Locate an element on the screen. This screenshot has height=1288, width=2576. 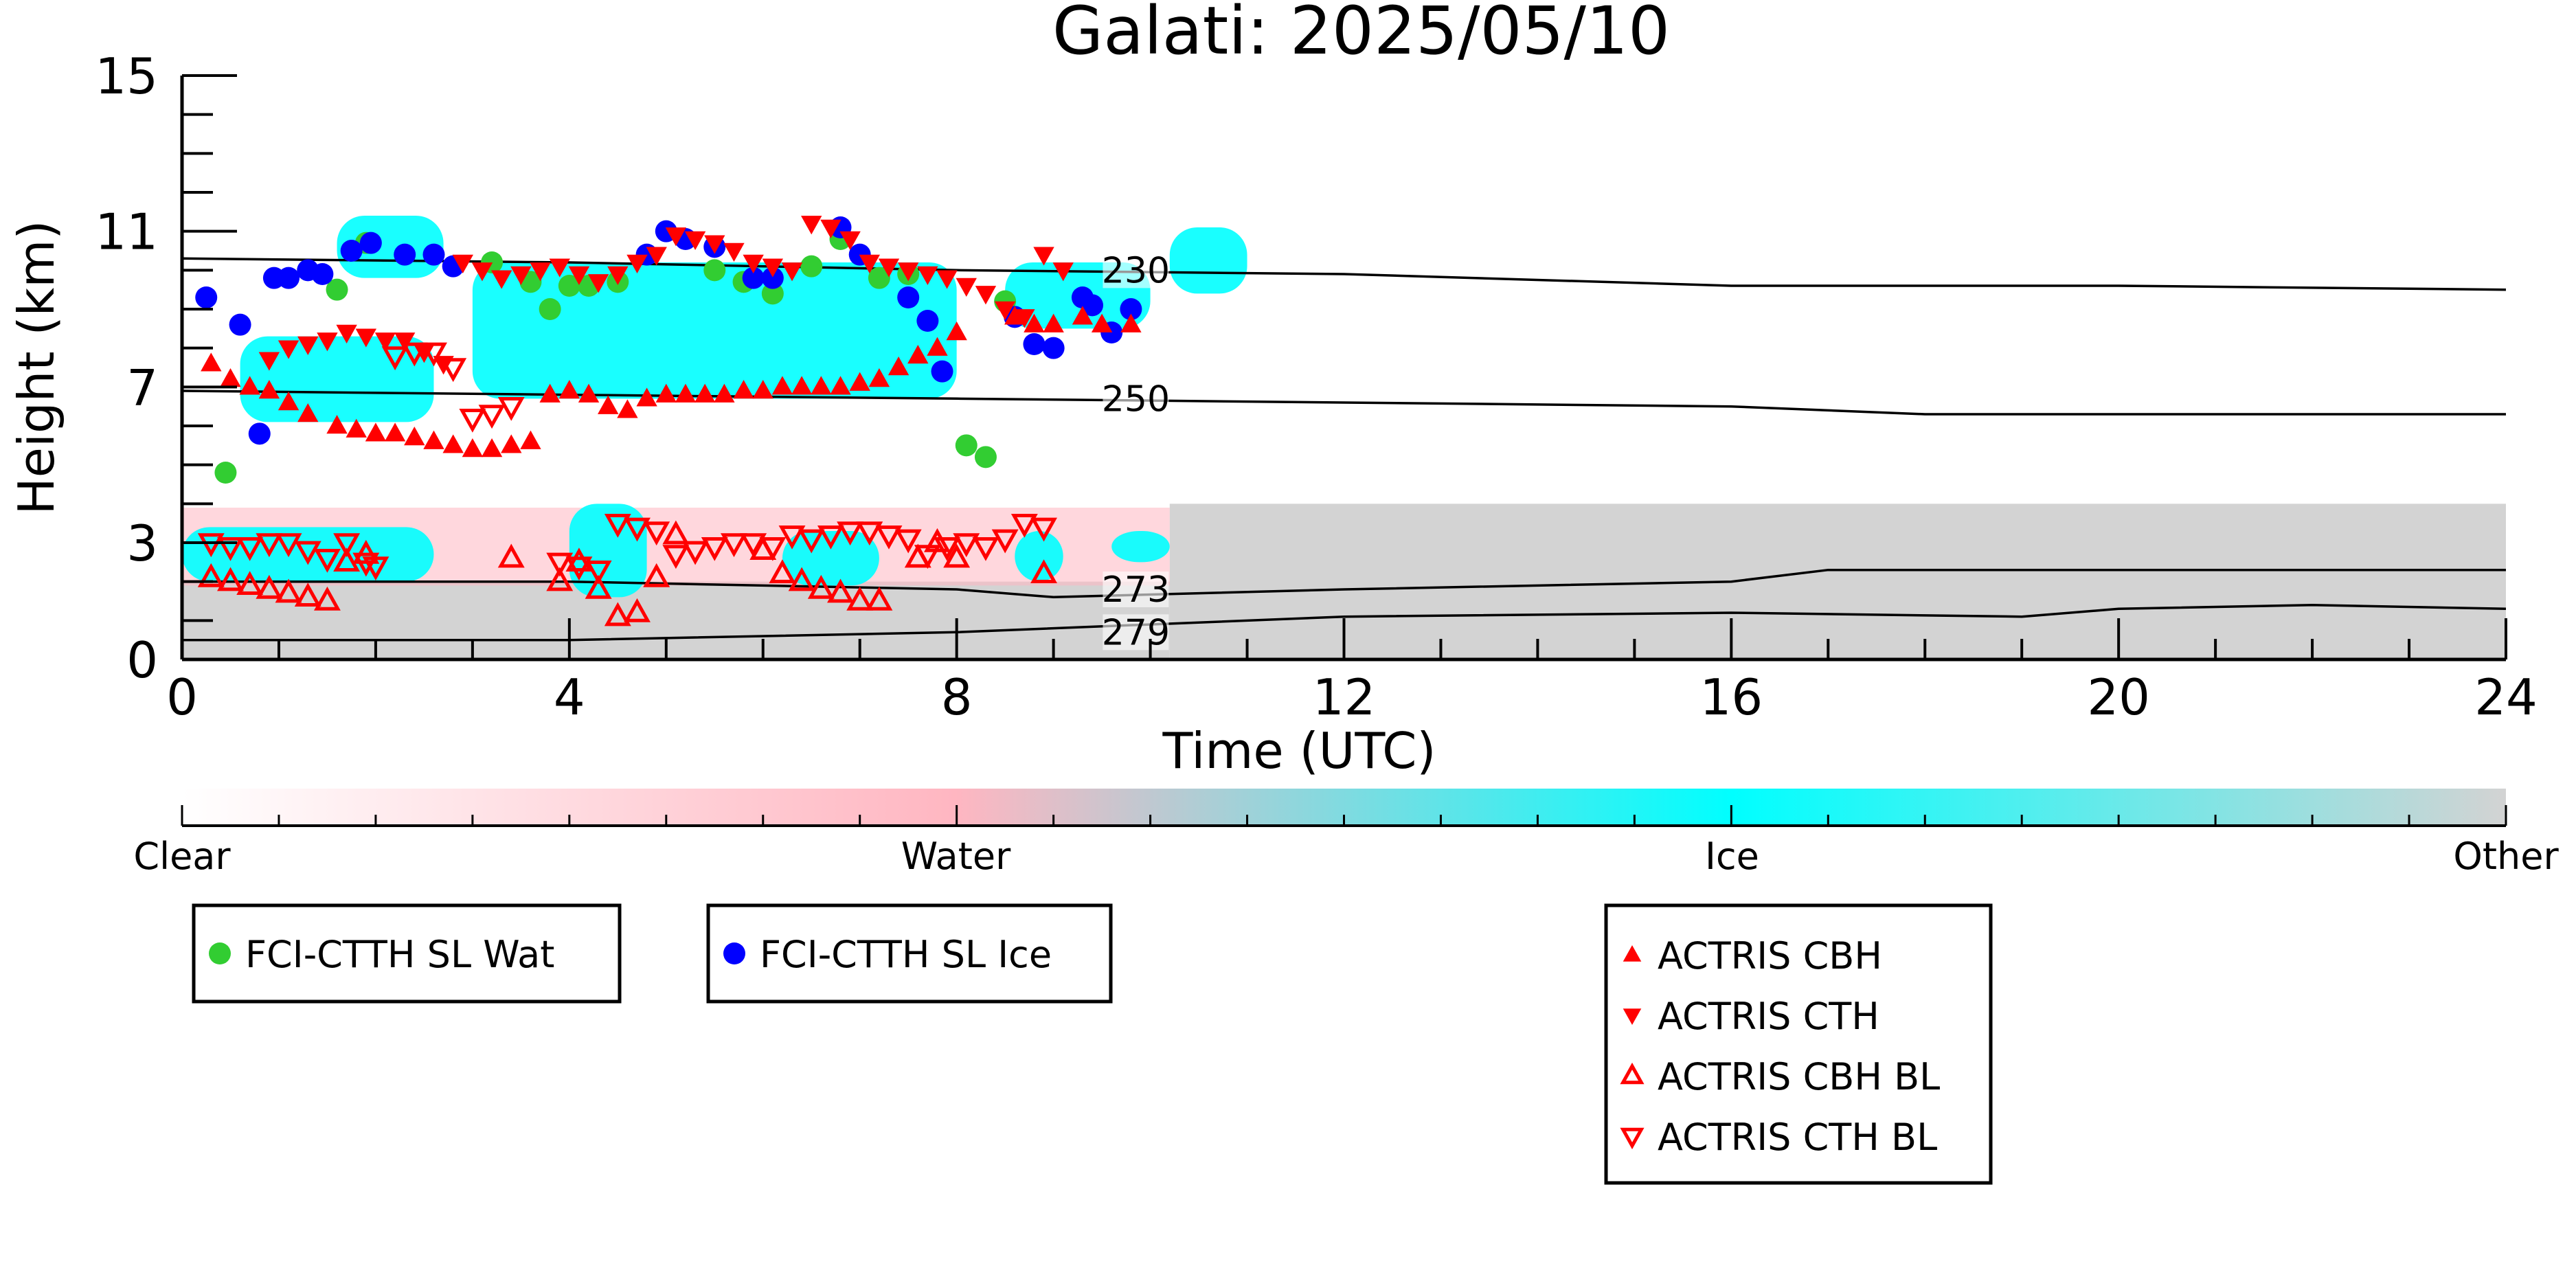
retrieval-markers is located at coordinates (668, 421).